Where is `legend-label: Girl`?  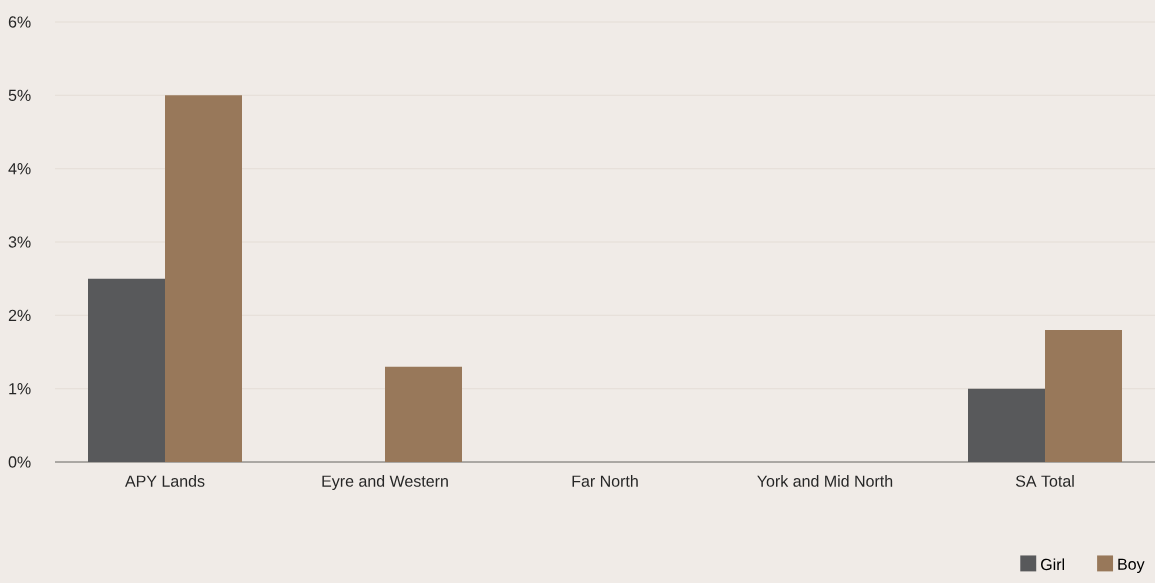 legend-label: Girl is located at coordinates (1053, 564).